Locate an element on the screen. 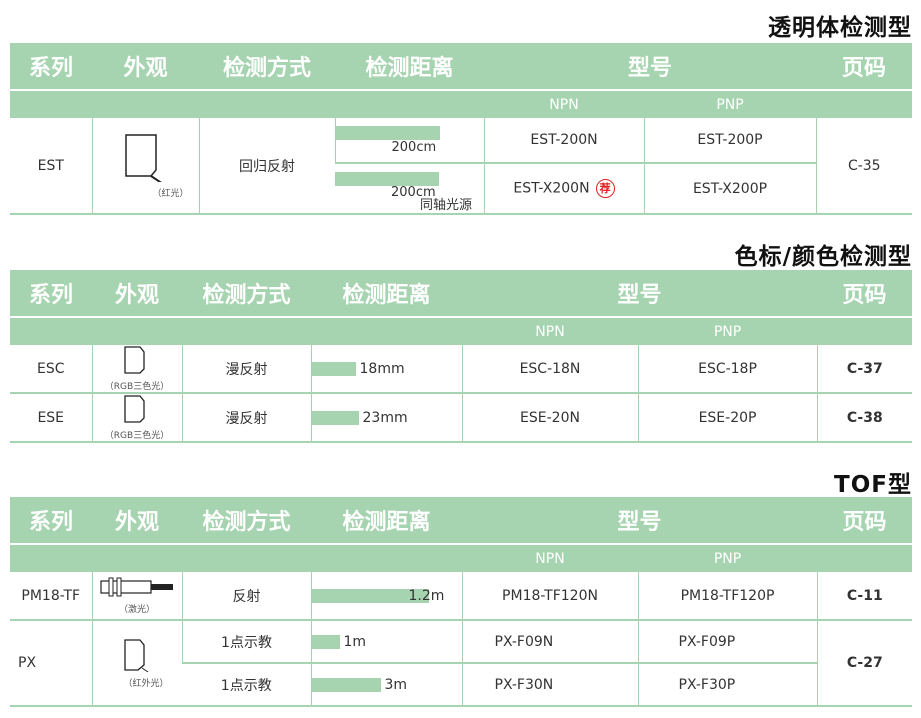 The height and width of the screenshot is (718, 921). distance-value: 18mm is located at coordinates (382, 368).